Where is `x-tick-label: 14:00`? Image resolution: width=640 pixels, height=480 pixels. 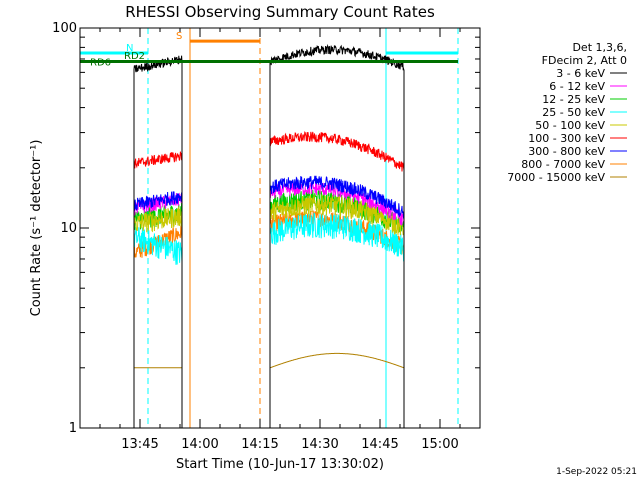 x-tick-label: 14:00 is located at coordinates (199, 444).